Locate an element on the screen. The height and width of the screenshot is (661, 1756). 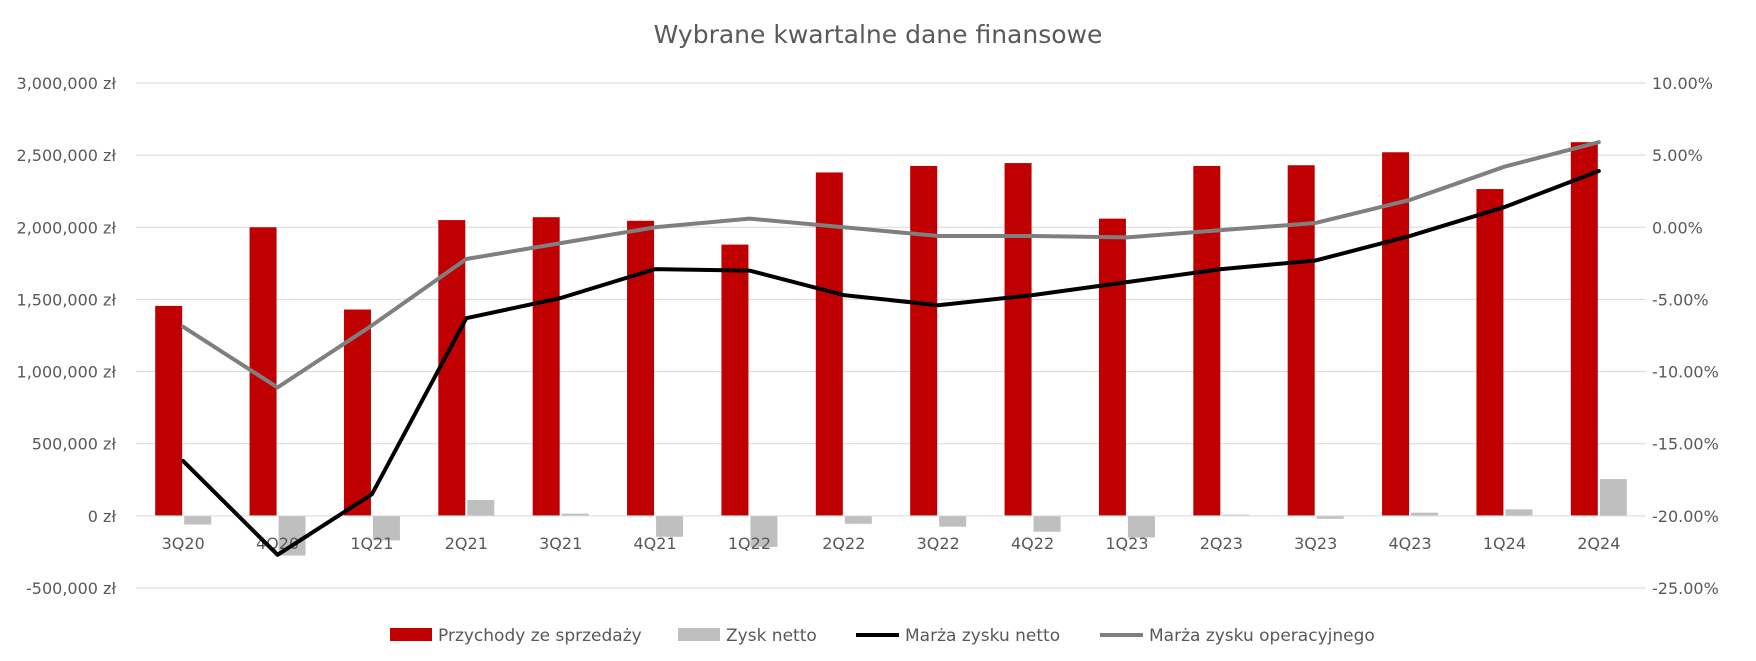
x-tick-label: 1Q22 is located at coordinates (749, 543).